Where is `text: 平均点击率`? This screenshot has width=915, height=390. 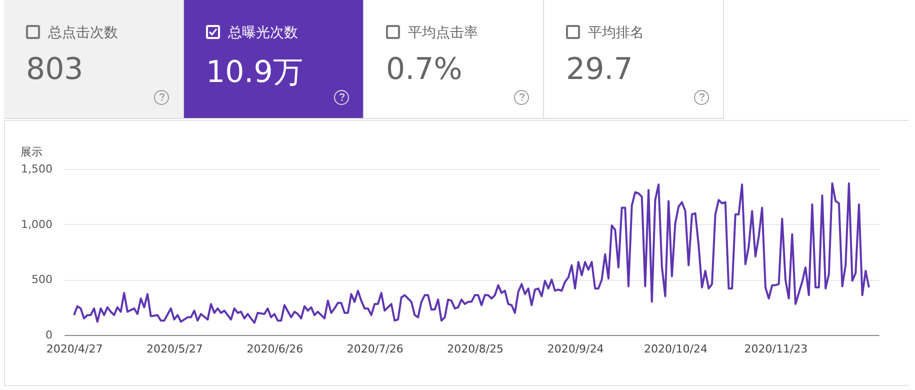 text: 平均点击率 is located at coordinates (443, 33).